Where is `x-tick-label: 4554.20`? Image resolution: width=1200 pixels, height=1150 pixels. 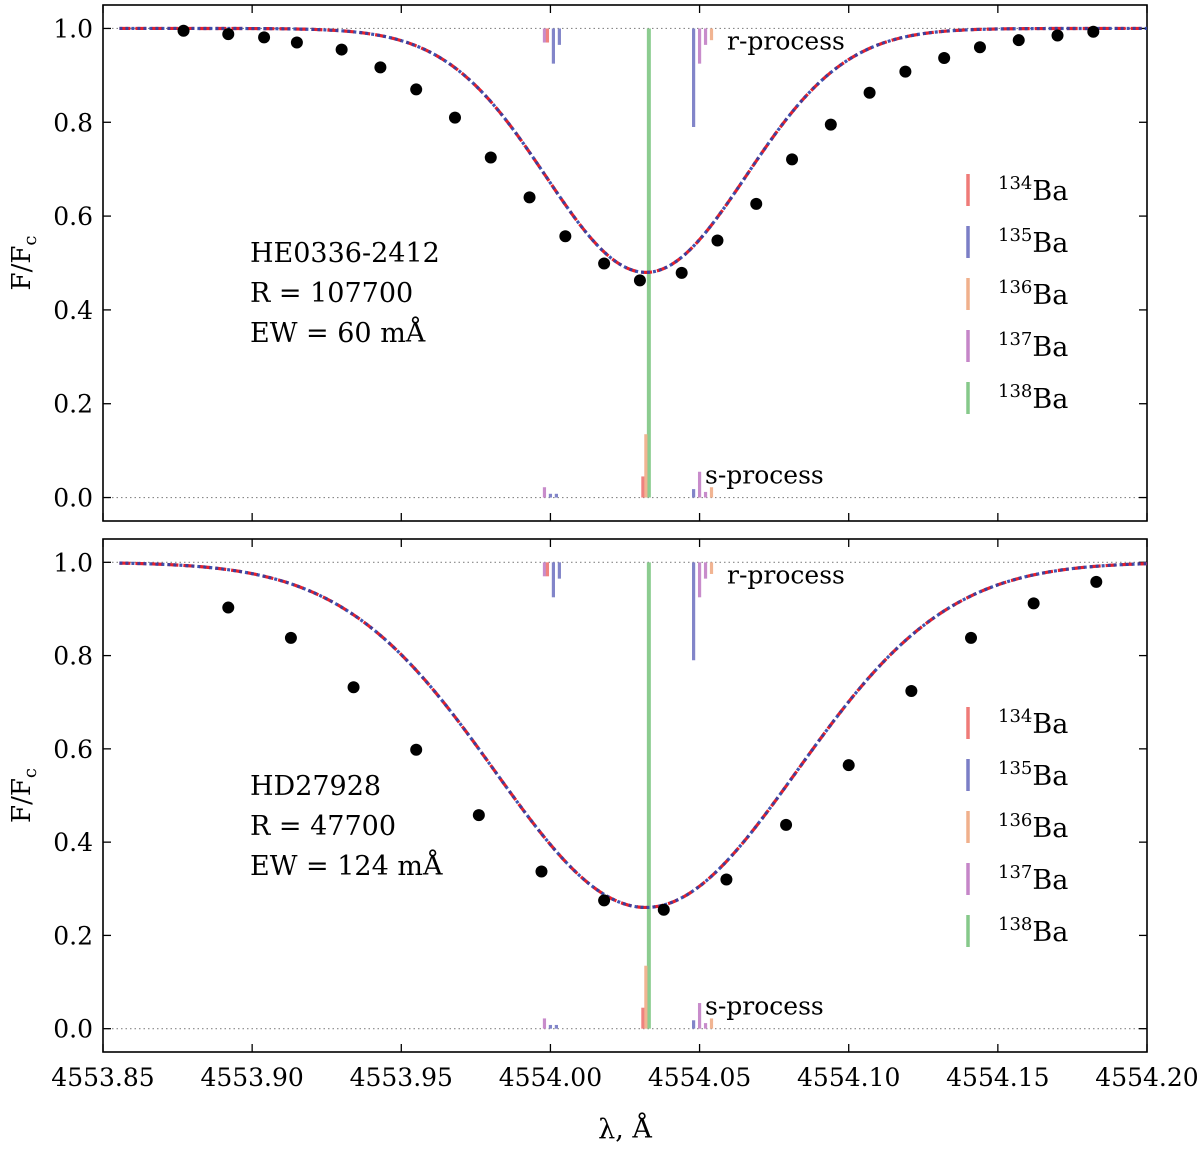
x-tick-label: 4554.20 is located at coordinates (1146, 1077).